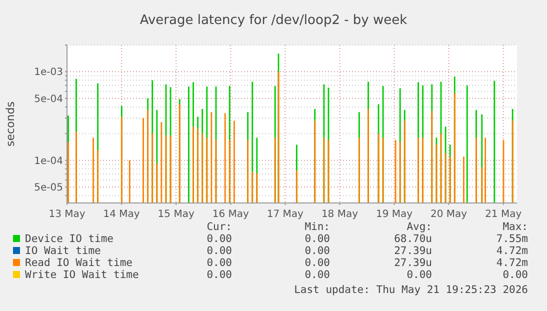 The height and width of the screenshot is (311, 547). What do you see at coordinates (121, 214) in the screenshot?
I see `x-tick-label: 14 May` at bounding box center [121, 214].